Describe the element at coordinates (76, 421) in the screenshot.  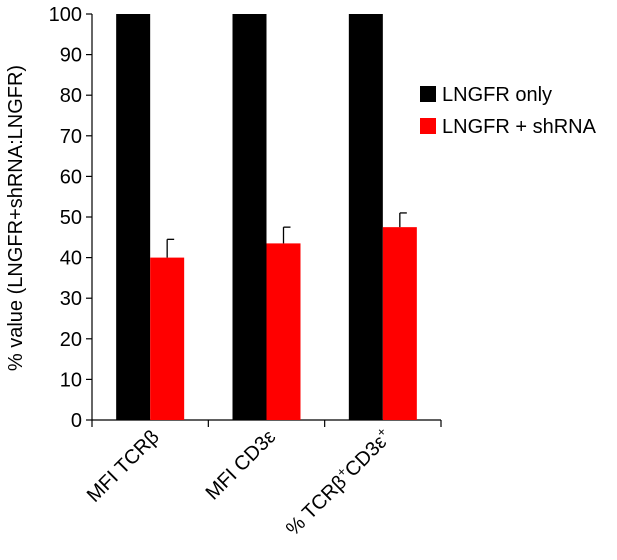
I see `y-tick-label: 0` at that location.